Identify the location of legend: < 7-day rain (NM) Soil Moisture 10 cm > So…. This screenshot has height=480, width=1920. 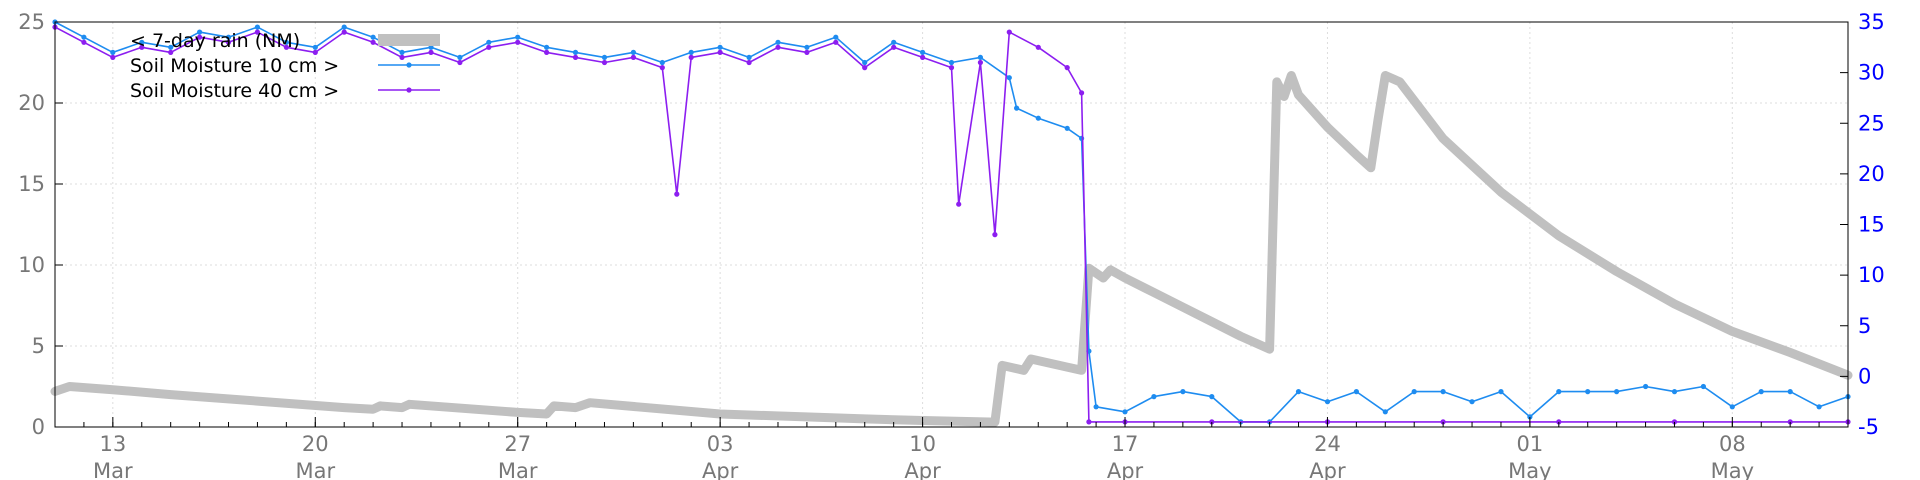
(285, 66).